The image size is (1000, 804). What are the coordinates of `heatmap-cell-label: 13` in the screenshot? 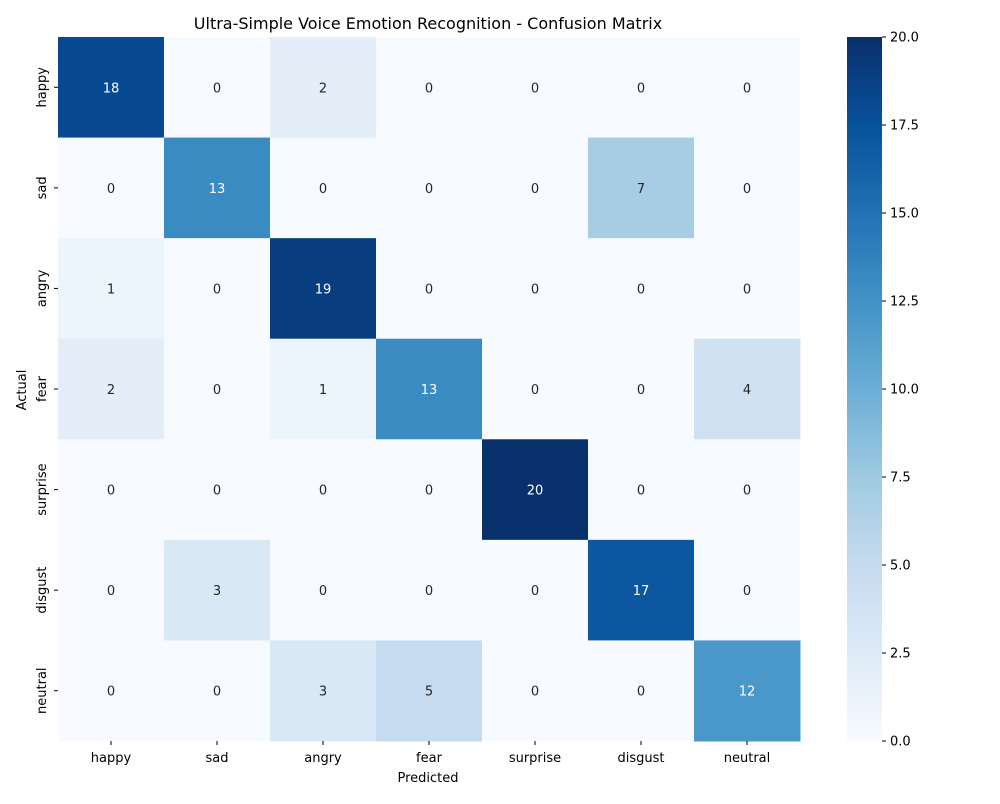 It's located at (217, 189).